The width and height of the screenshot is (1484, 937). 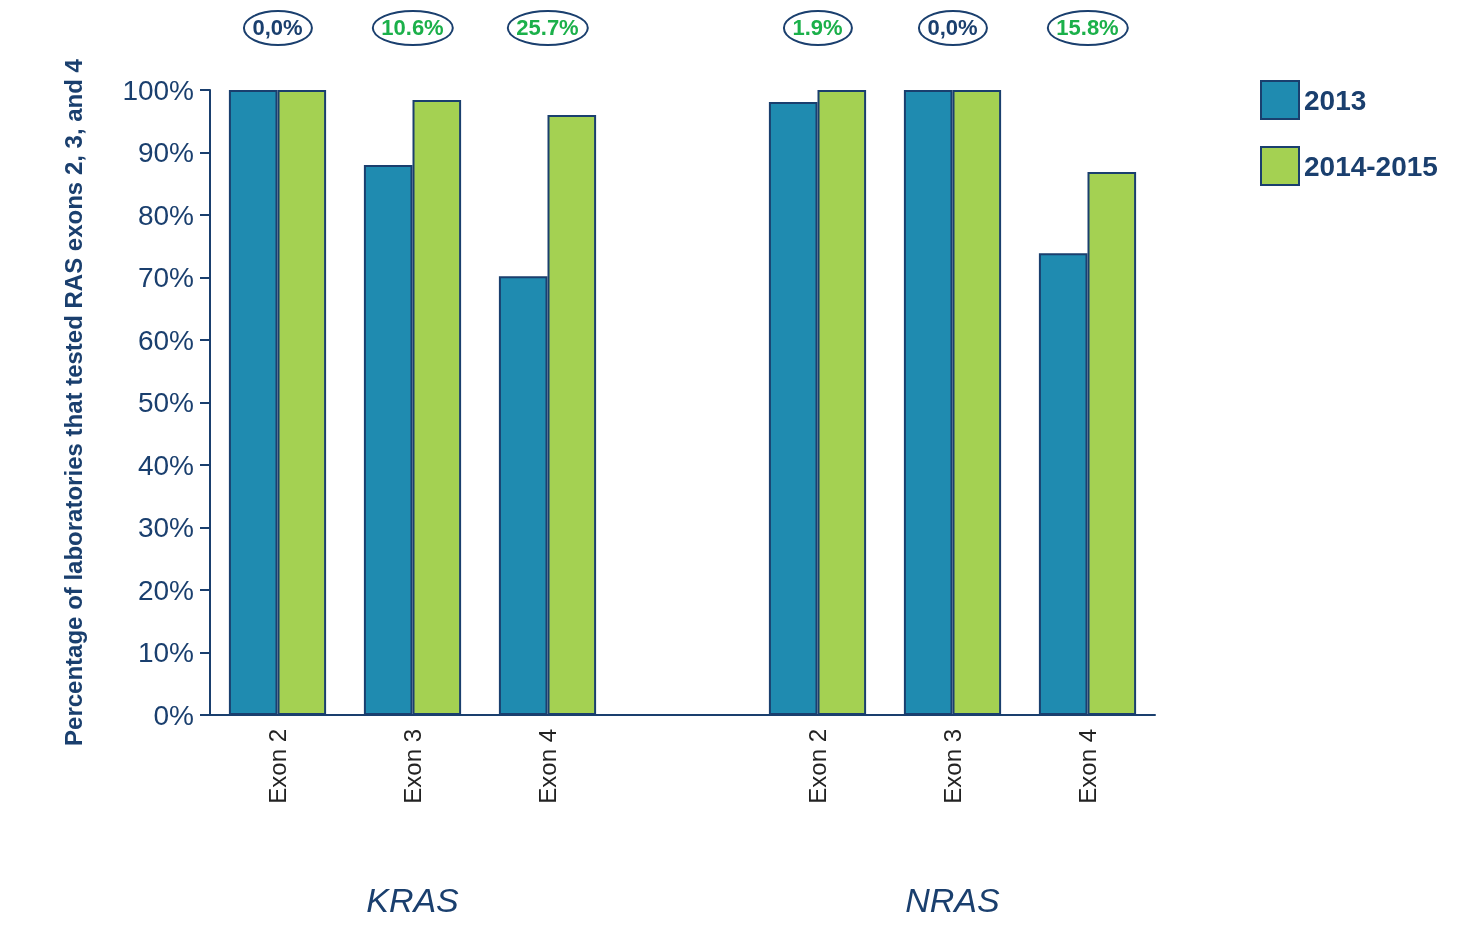 I want to click on y-tick-label: 80%, so click(x=165, y=215).